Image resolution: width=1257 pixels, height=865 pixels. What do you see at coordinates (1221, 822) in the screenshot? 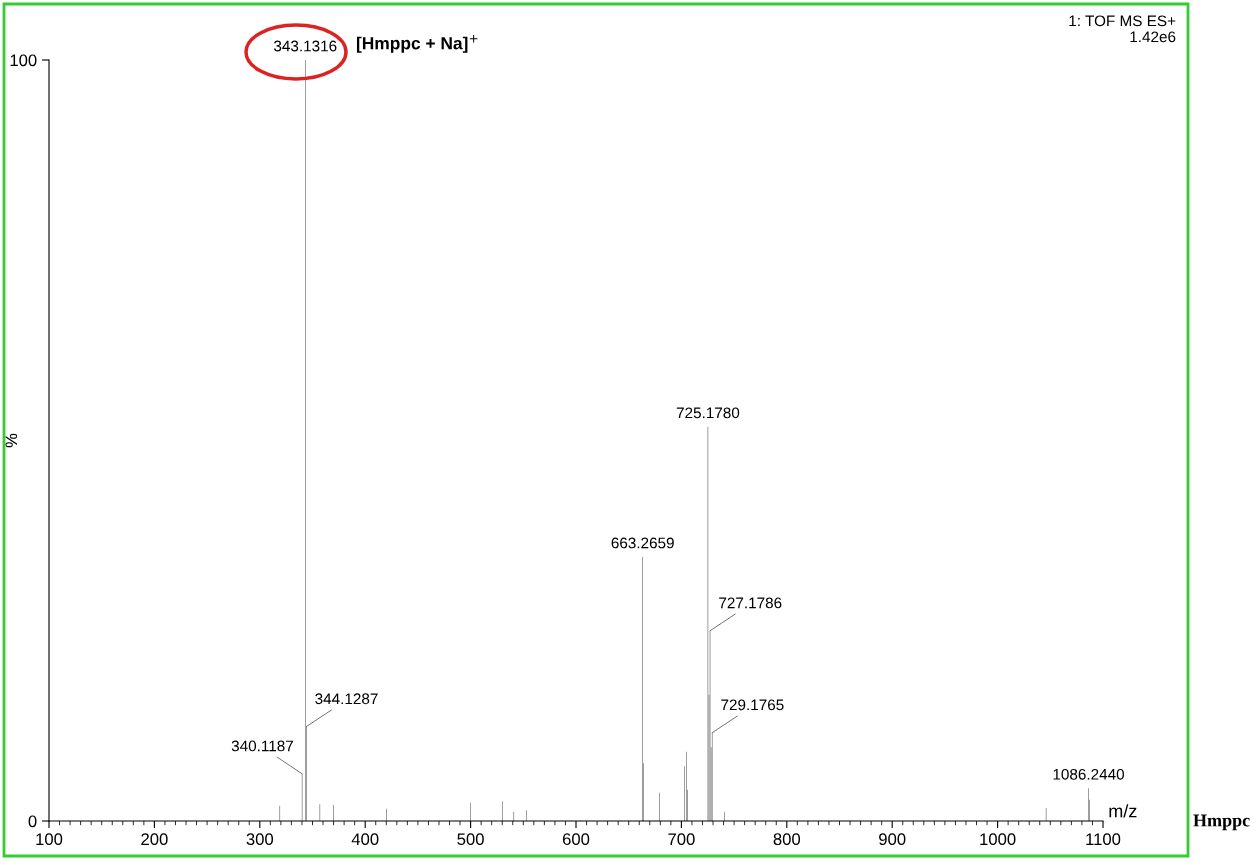
I see `text: Hmppc` at bounding box center [1221, 822].